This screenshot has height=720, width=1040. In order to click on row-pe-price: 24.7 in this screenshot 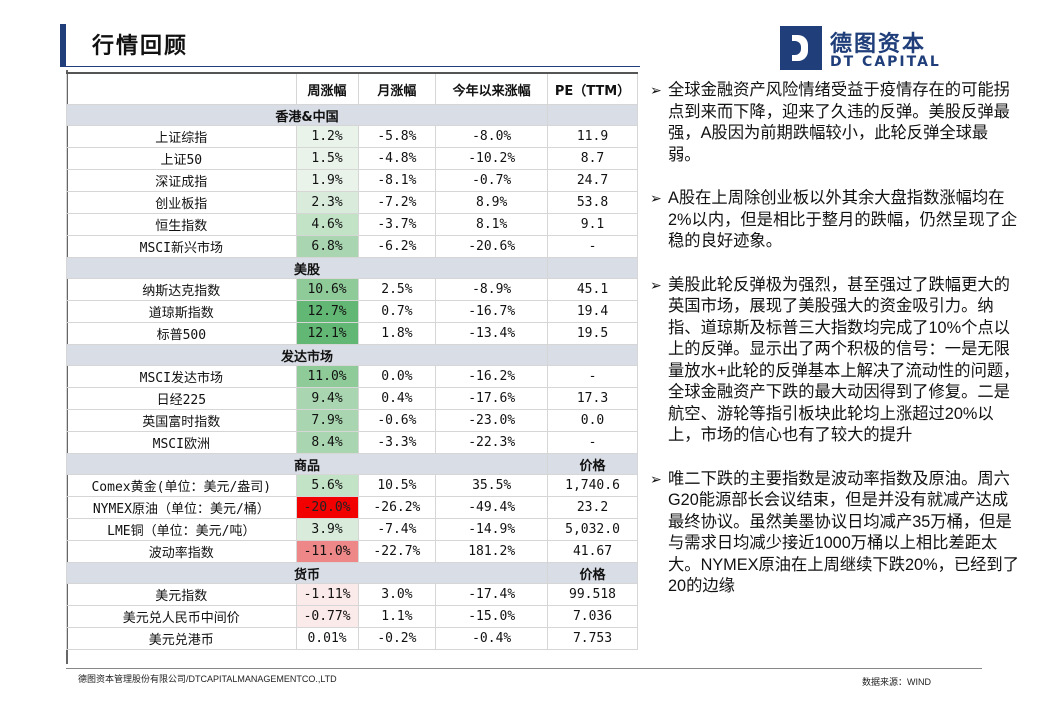, I will do `click(592, 180)`.